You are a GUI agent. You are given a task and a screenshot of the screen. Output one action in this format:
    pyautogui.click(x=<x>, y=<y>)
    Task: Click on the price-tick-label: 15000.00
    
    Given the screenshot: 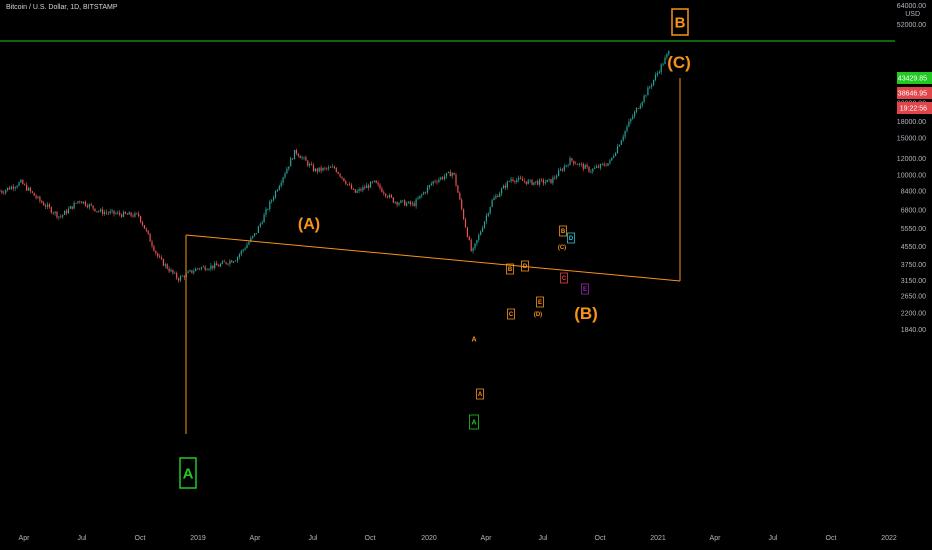 What is the action you would take?
    pyautogui.click(x=911, y=138)
    